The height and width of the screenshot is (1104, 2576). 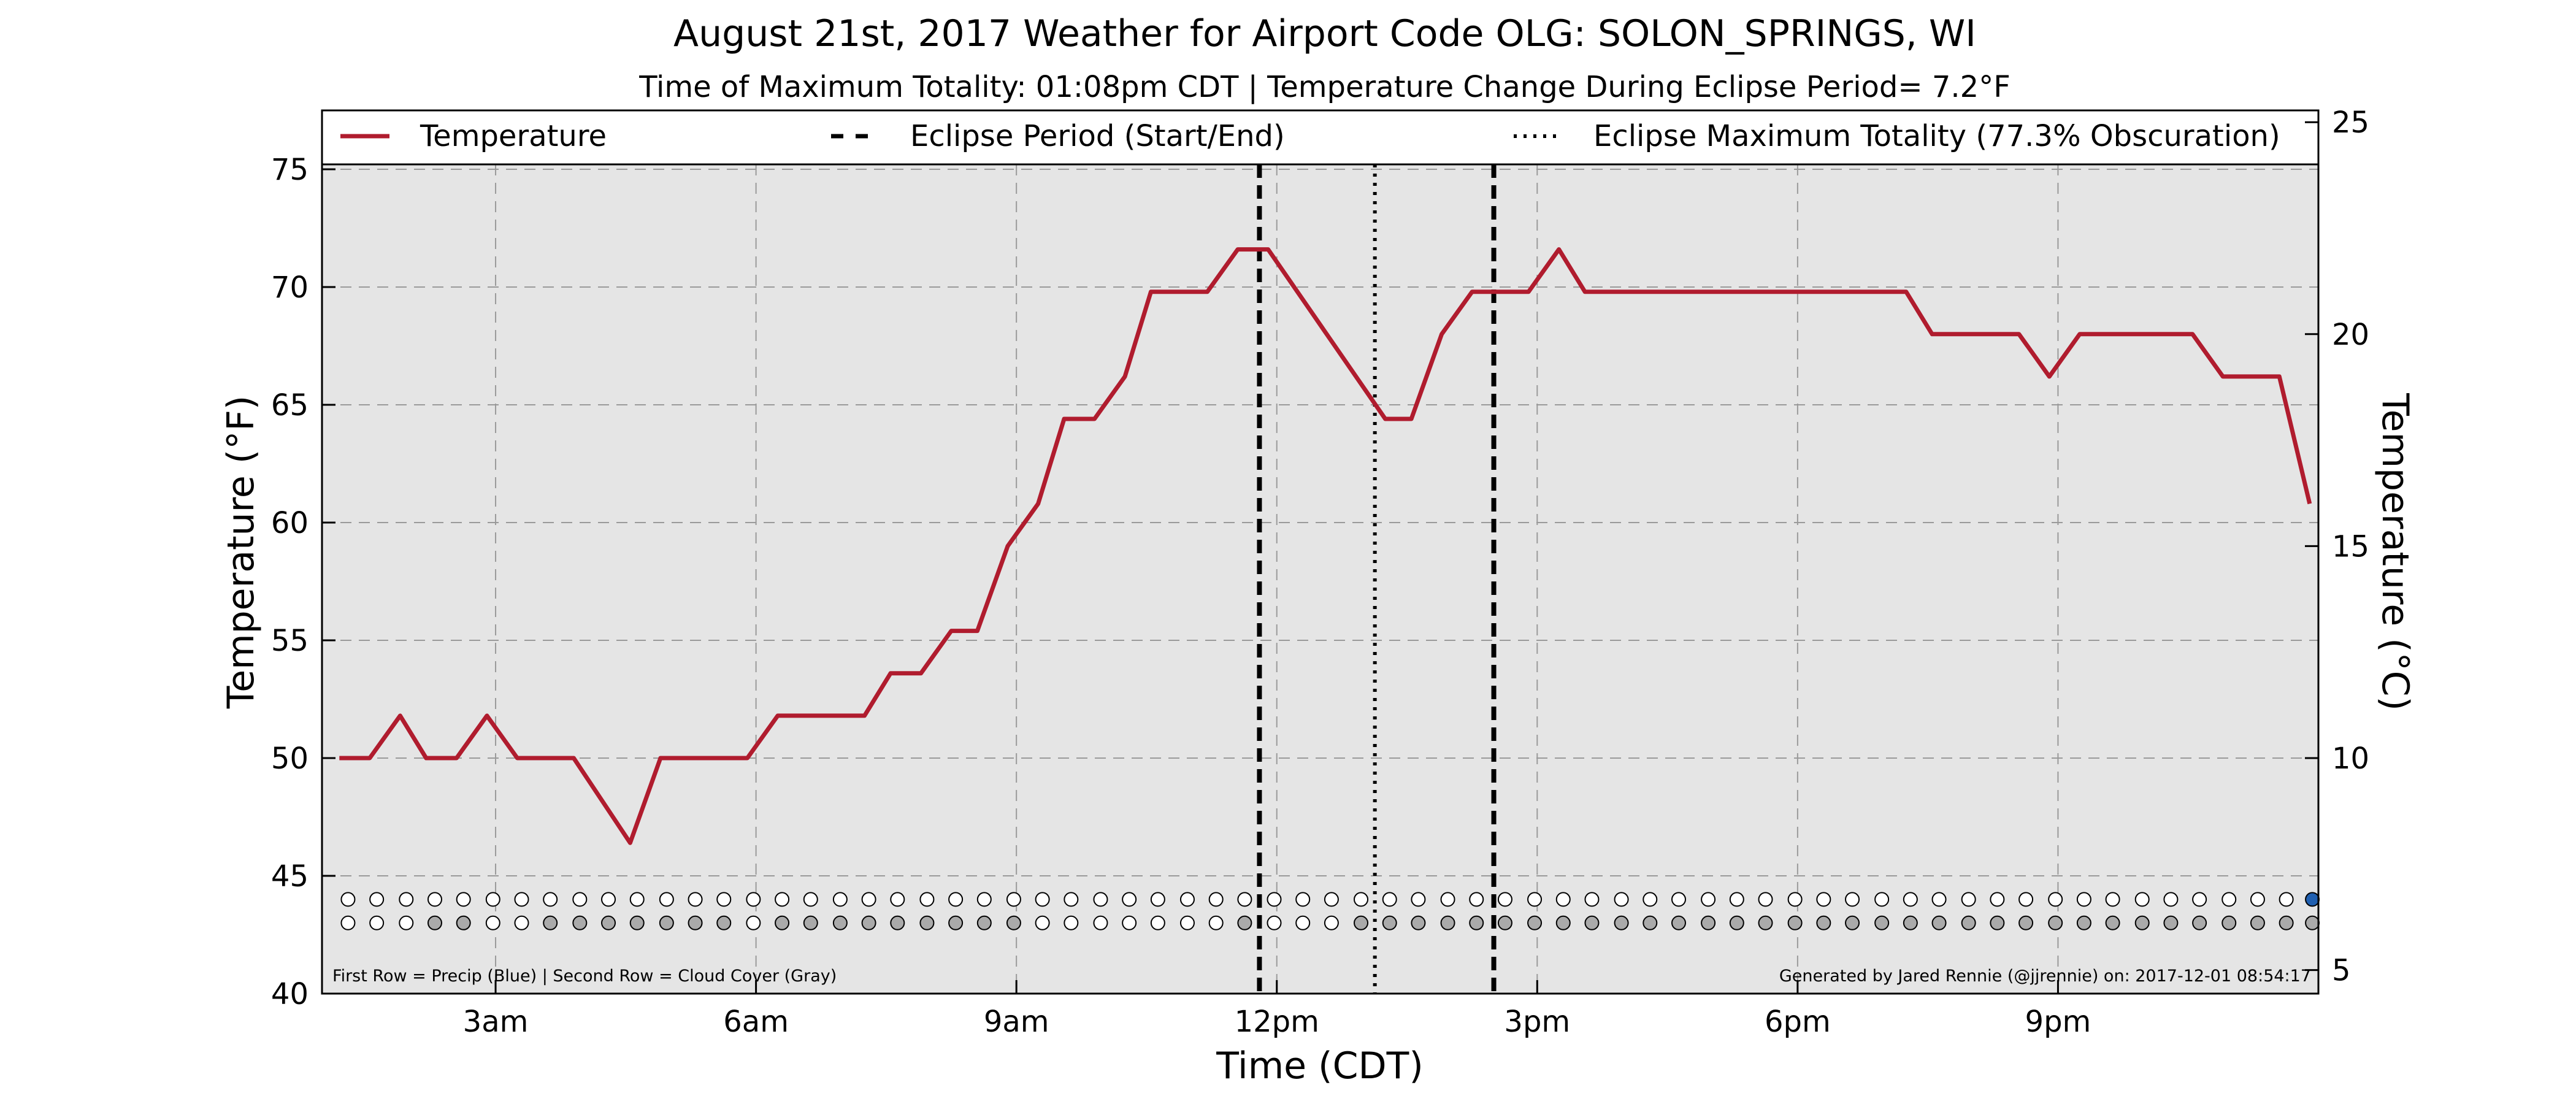 I want to click on x-tick-label: 3pm, so click(x=1537, y=1022).